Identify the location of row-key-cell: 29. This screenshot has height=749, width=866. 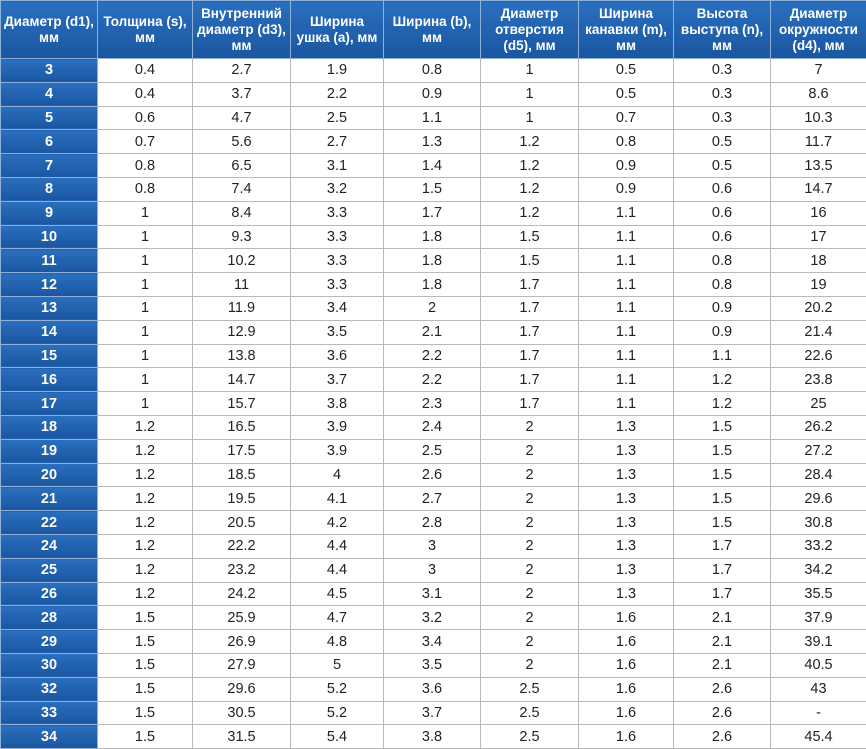
(49, 642).